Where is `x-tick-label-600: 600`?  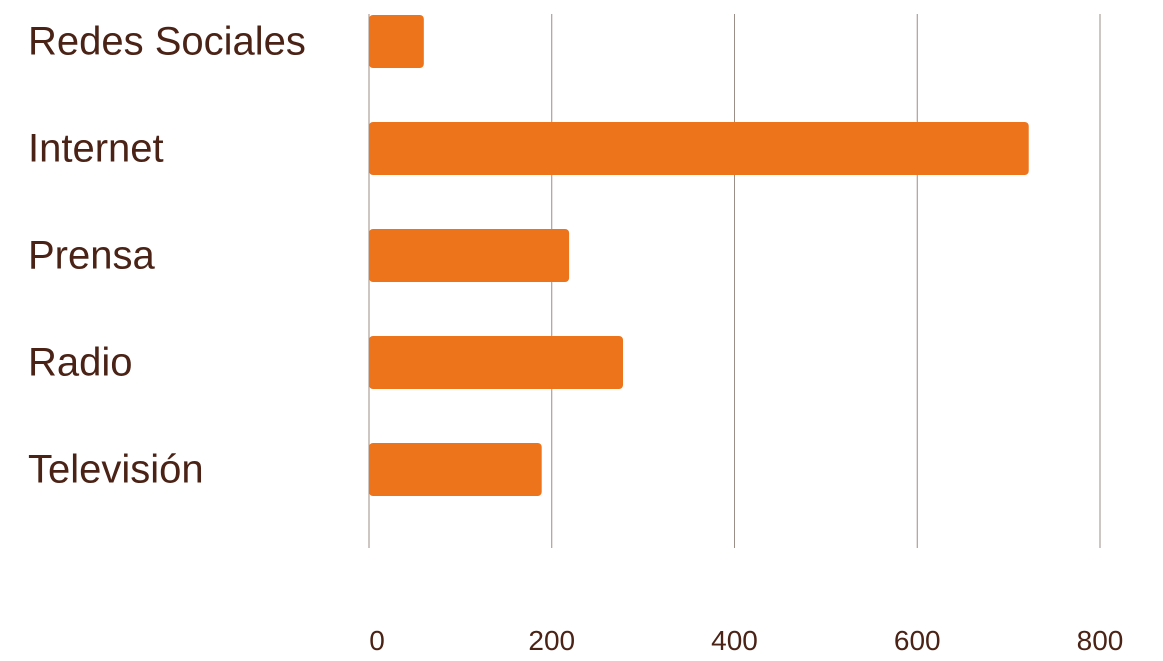
x-tick-label-600: 600 is located at coordinates (917, 640).